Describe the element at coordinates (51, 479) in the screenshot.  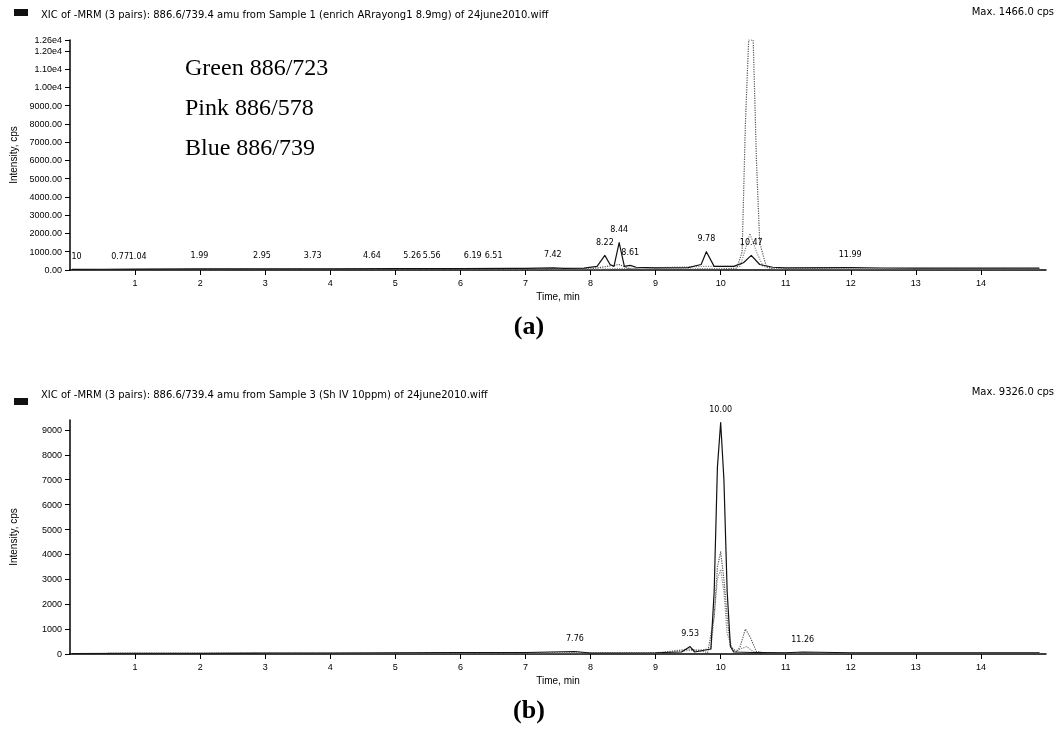
I see `y-tick-label: 7000` at that location.